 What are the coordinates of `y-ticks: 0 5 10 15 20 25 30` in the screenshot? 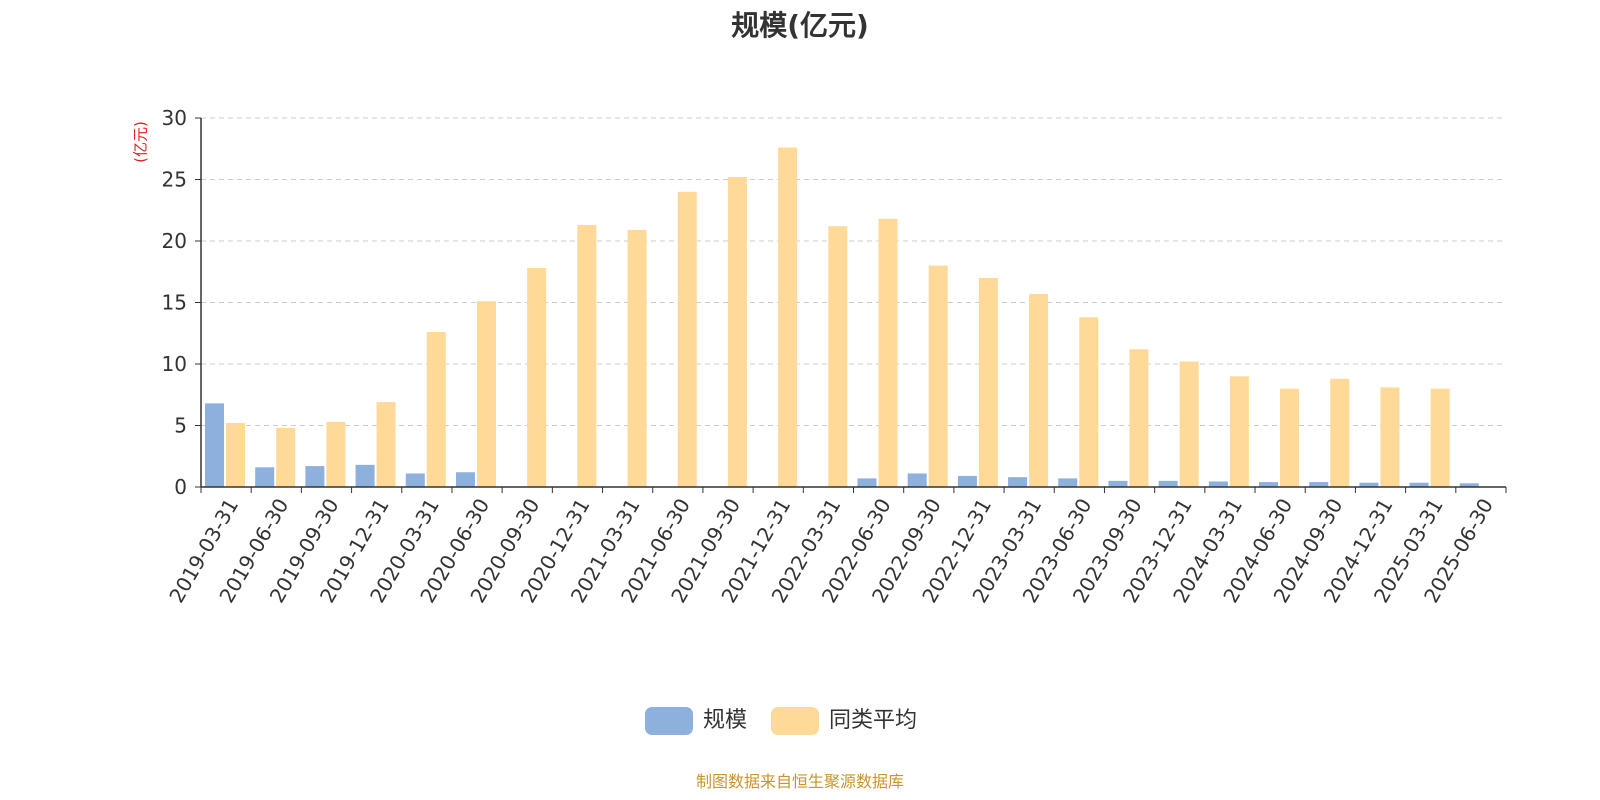 It's located at (181, 302).